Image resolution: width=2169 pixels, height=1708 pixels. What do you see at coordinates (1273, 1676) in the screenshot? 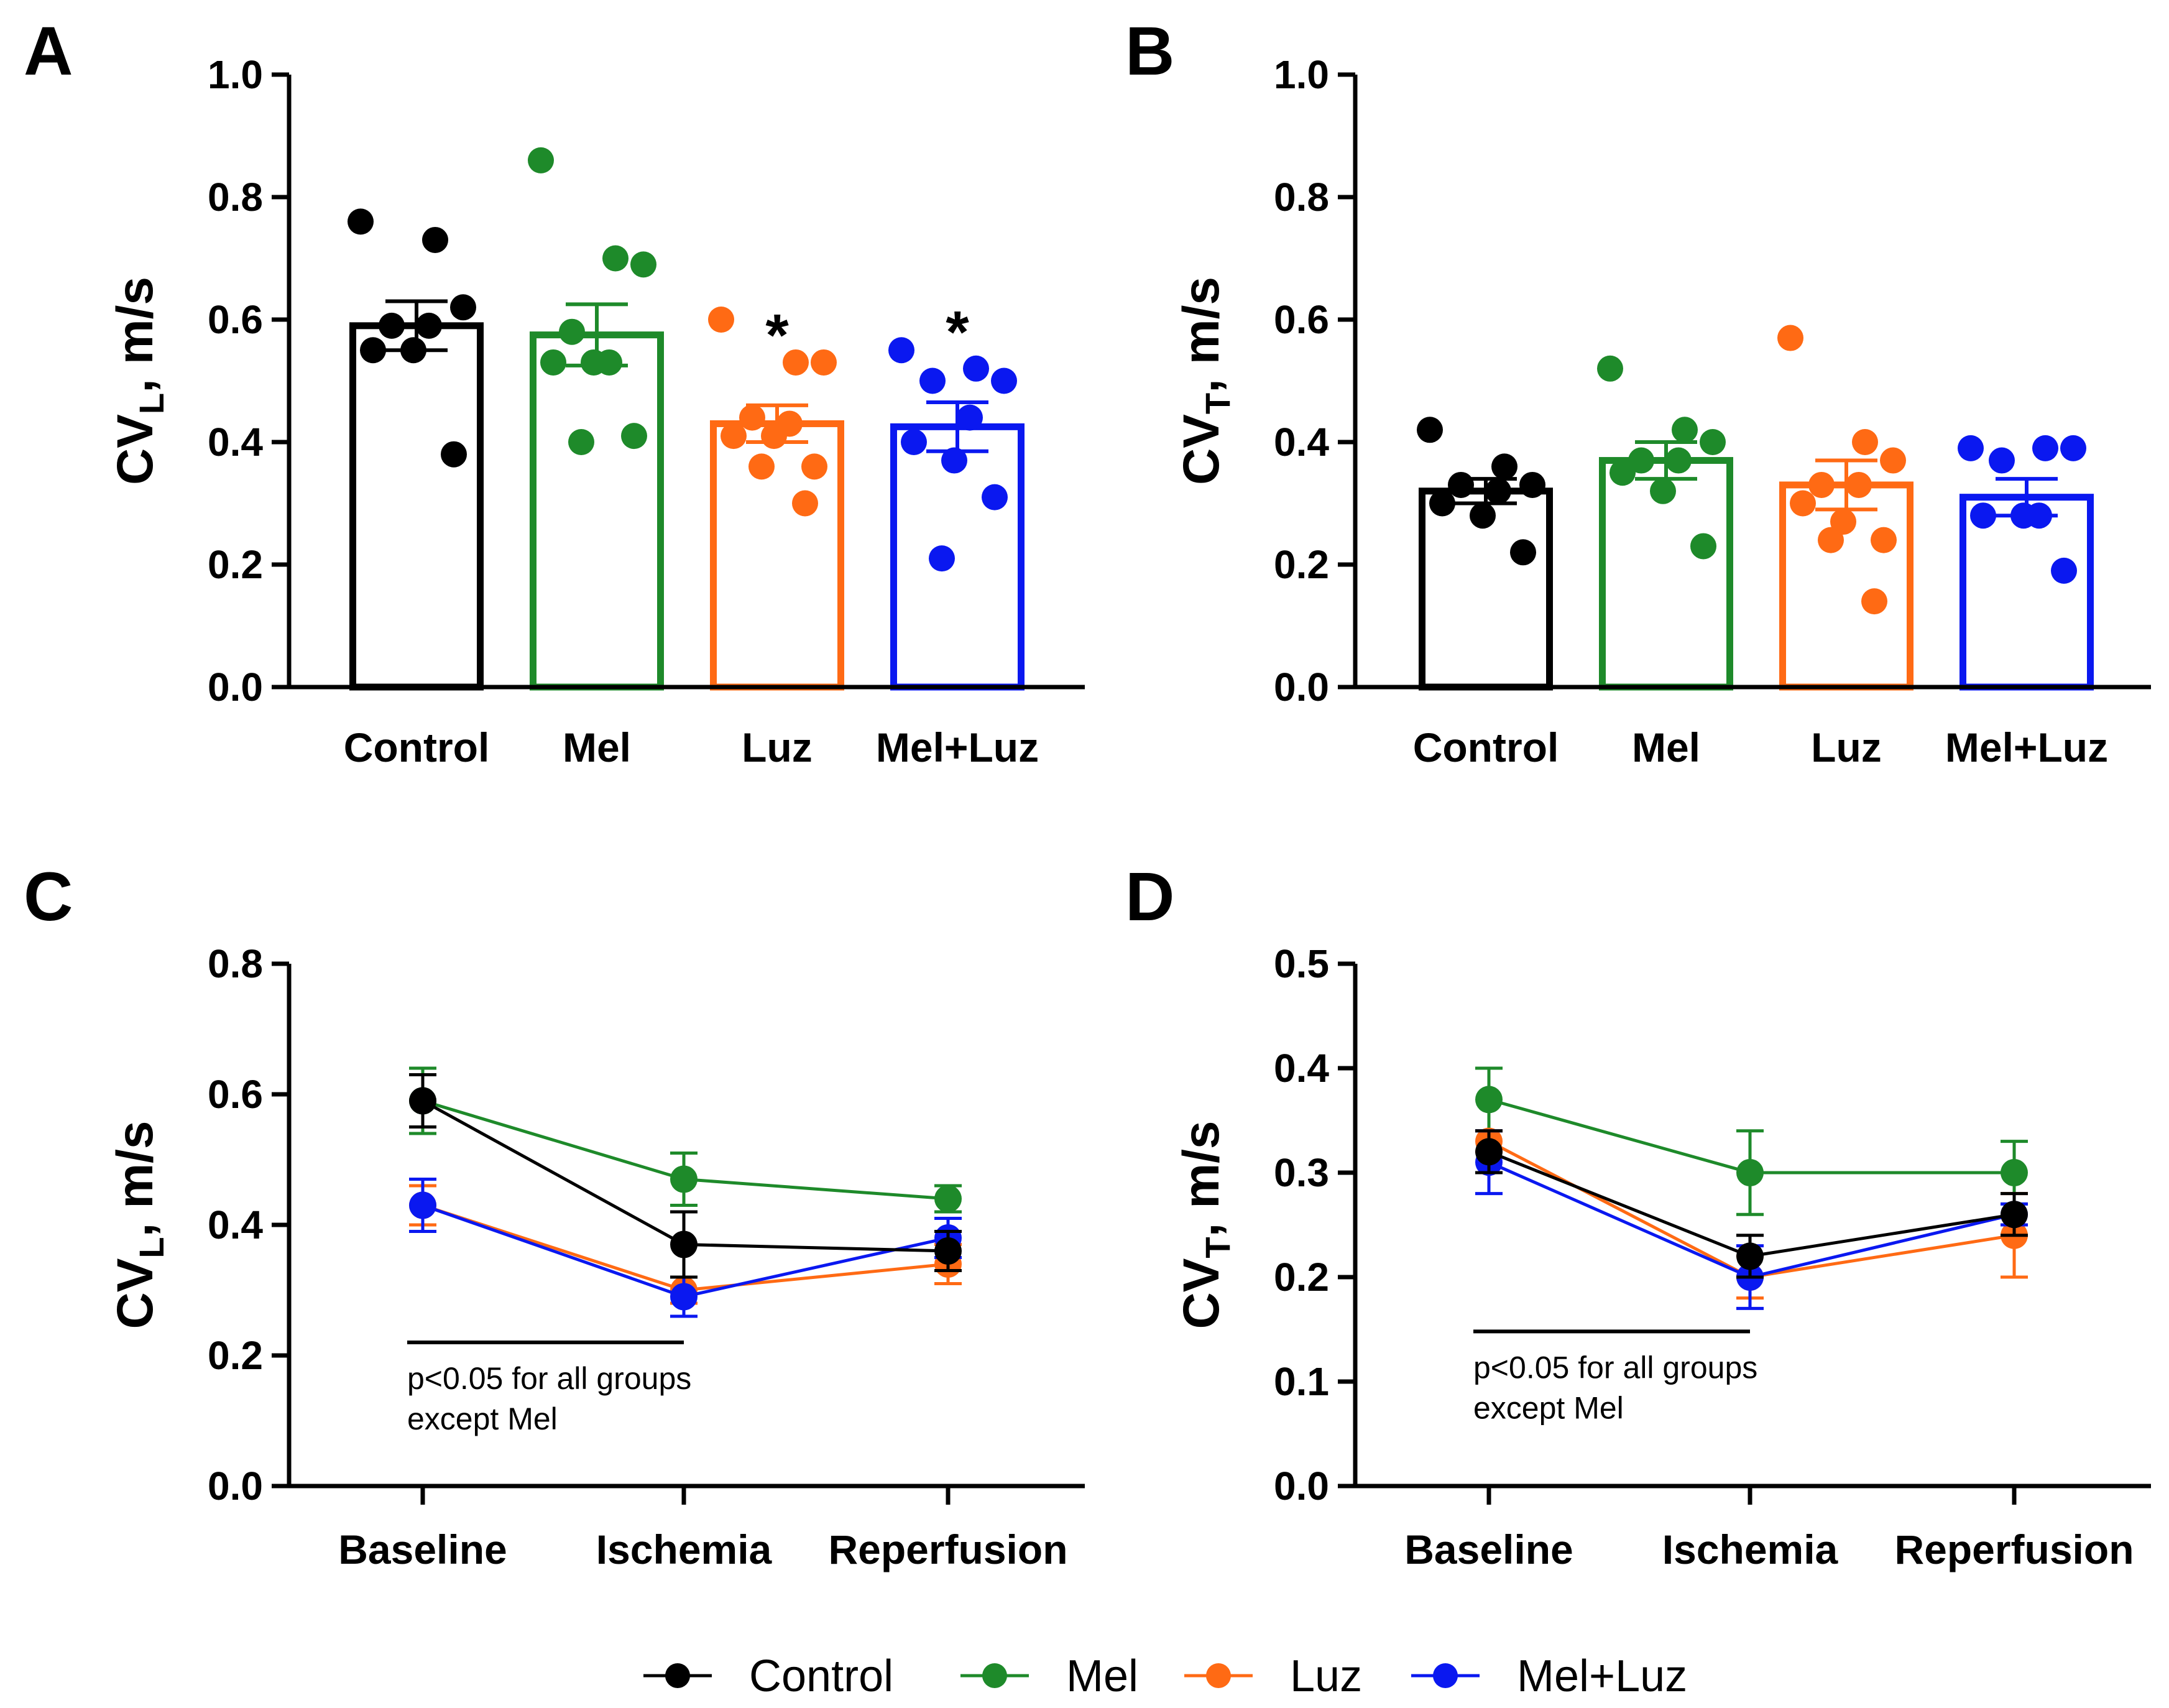
I see `legend-item: Luz` at bounding box center [1273, 1676].